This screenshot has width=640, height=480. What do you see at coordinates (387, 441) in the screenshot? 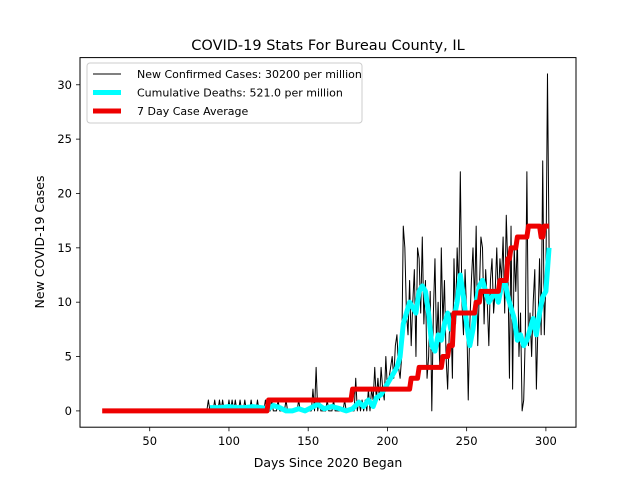
I see `x-tick-label: 200` at bounding box center [387, 441].